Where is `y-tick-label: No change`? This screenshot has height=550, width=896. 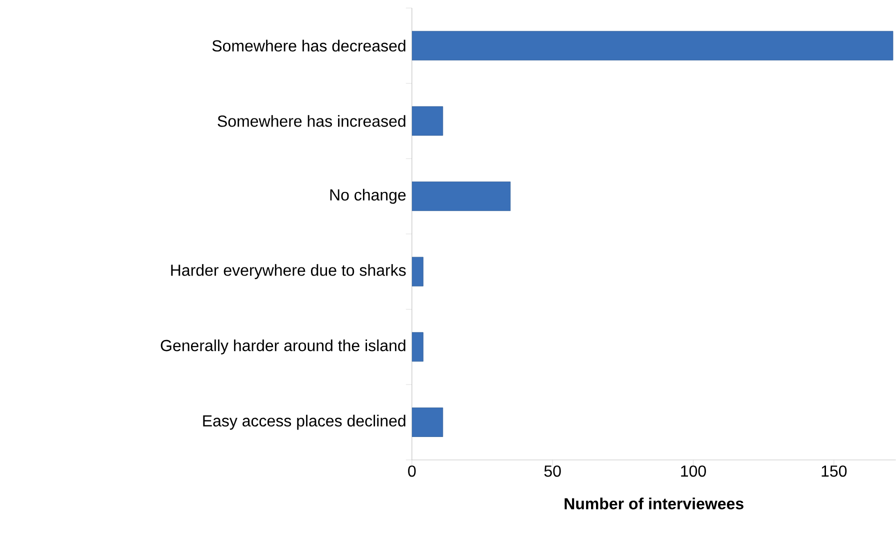 y-tick-label: No change is located at coordinates (368, 196).